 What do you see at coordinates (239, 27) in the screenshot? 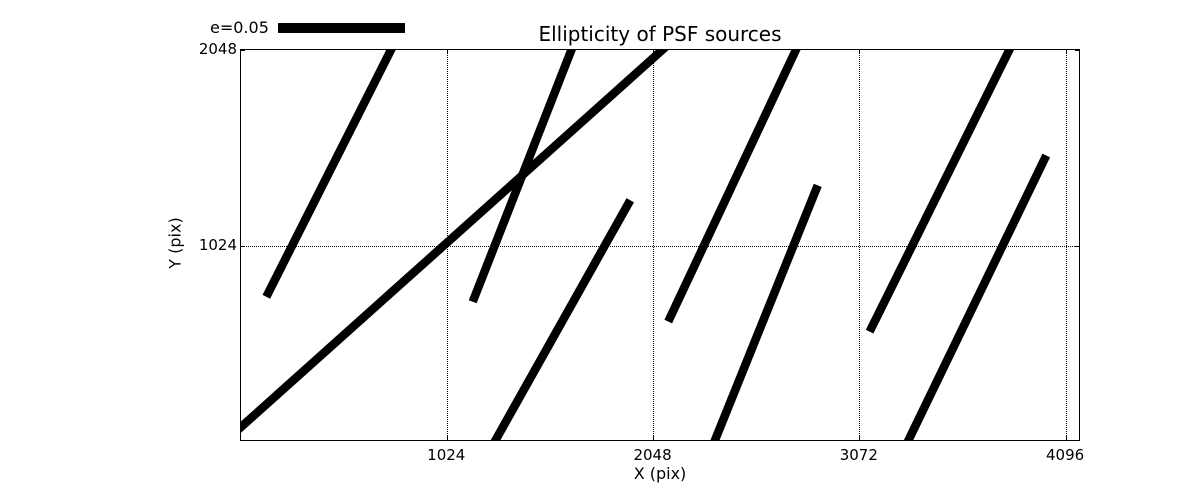
I see `legend-label: e=0.05` at bounding box center [239, 27].